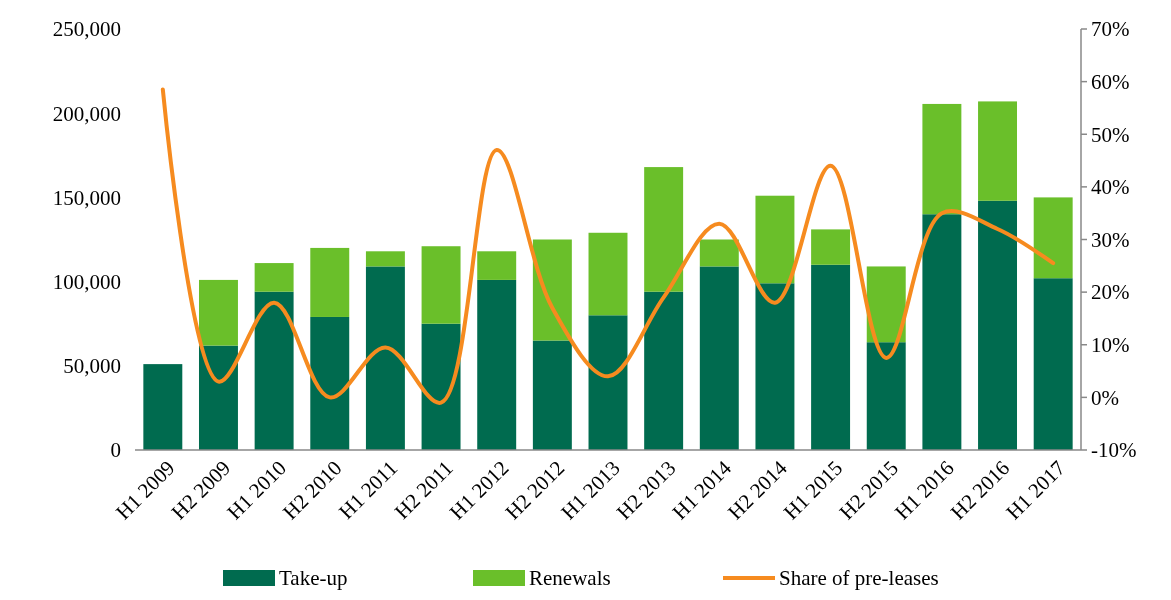 This screenshot has width=1171, height=600. What do you see at coordinates (1110, 345) in the screenshot?
I see `y2-tick-label: 10%` at bounding box center [1110, 345].